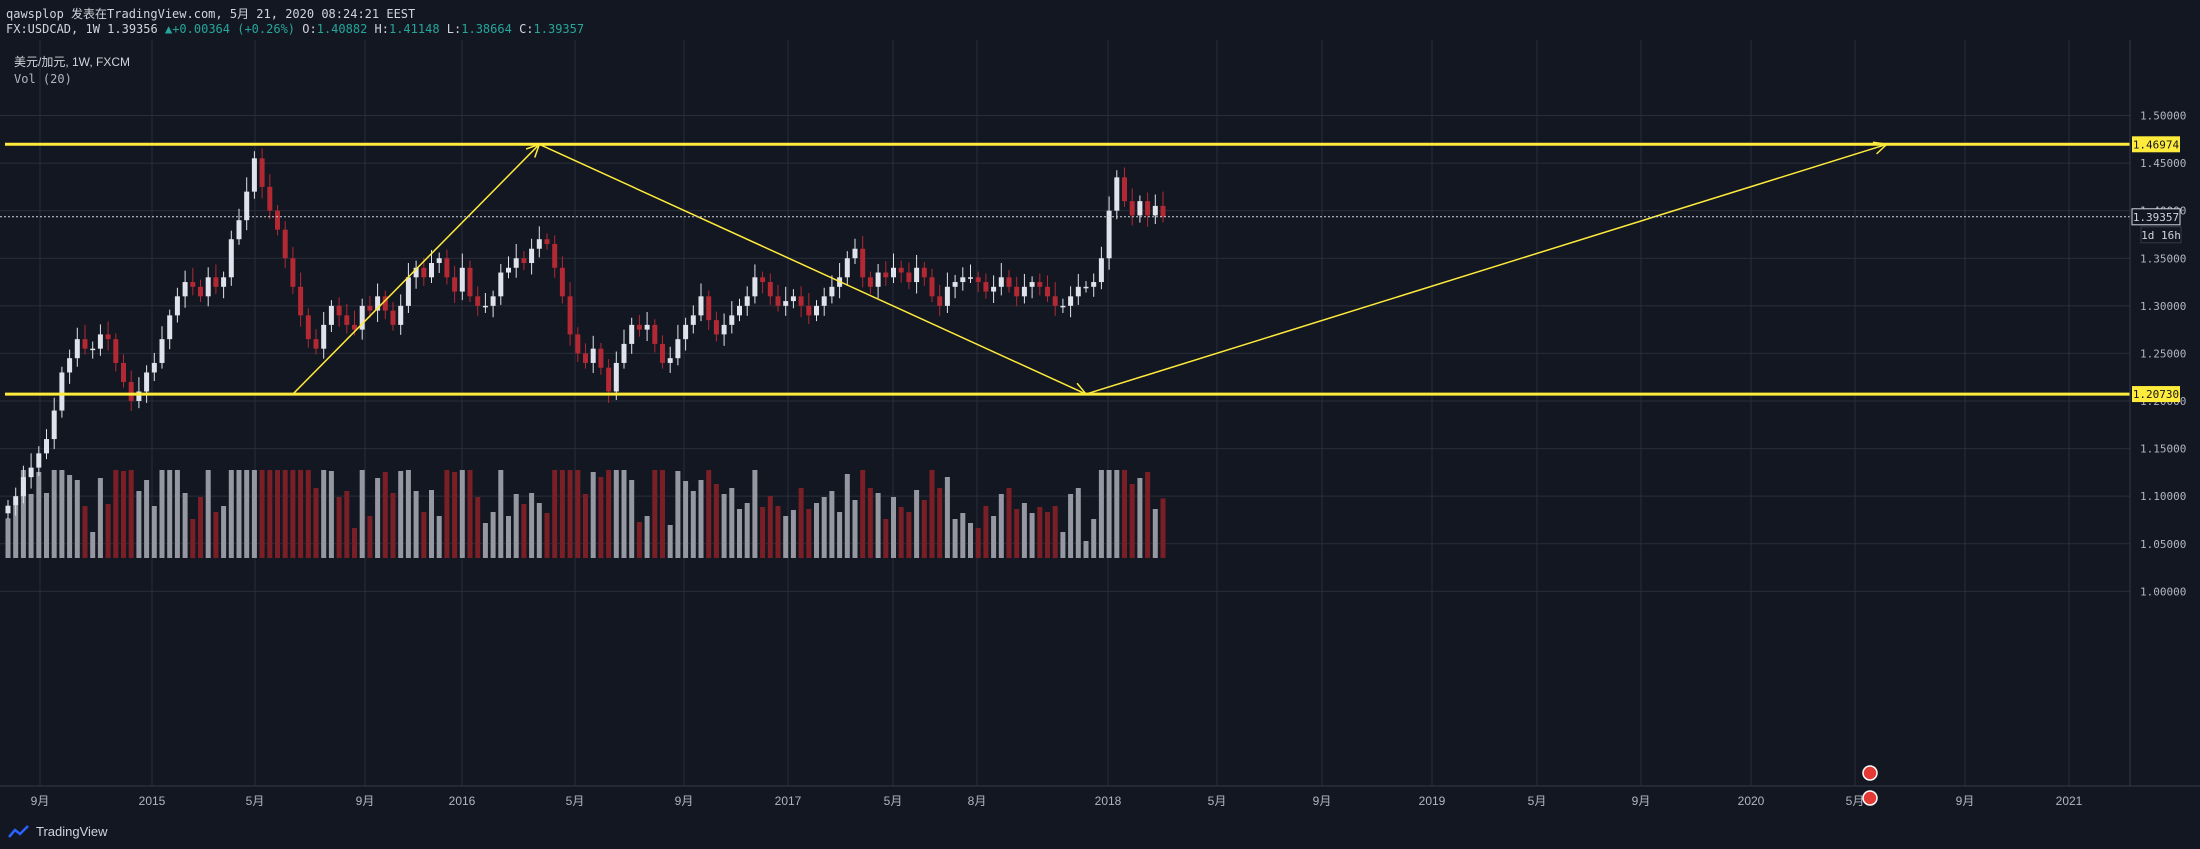 The image size is (2200, 849). What do you see at coordinates (2069, 801) in the screenshot?
I see `time-tick-label: 2021` at bounding box center [2069, 801].